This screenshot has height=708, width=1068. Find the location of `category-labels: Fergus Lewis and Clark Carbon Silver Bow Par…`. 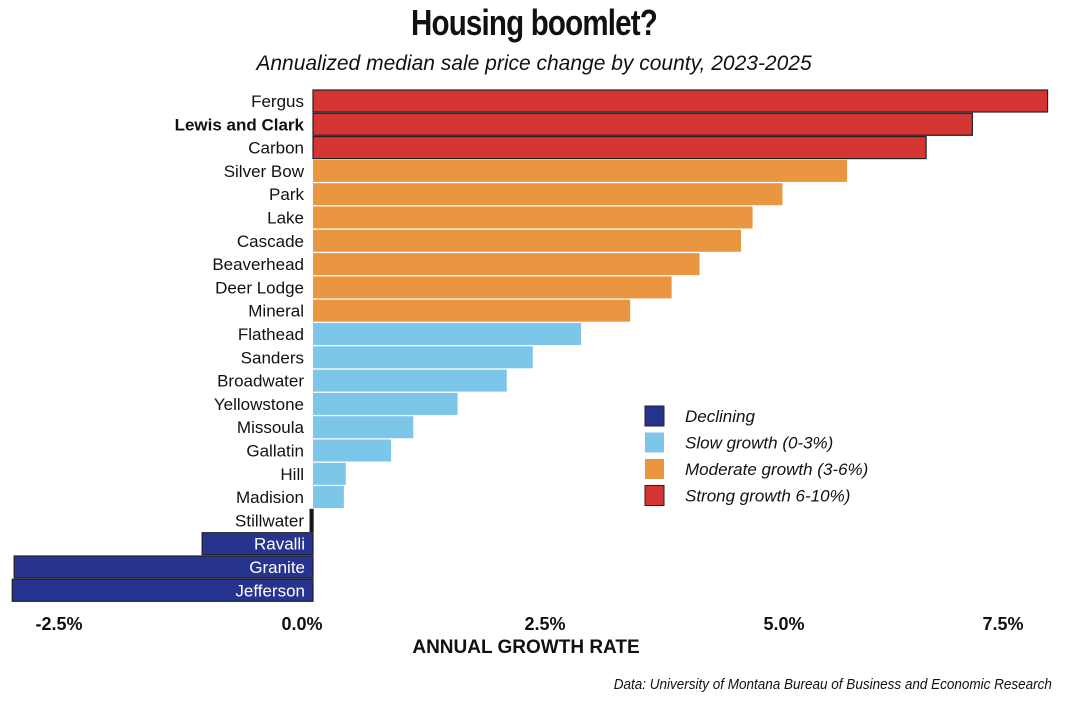

category-labels: Fergus Lewis and Clark Carbon Silver Bow Par… is located at coordinates (240, 346).